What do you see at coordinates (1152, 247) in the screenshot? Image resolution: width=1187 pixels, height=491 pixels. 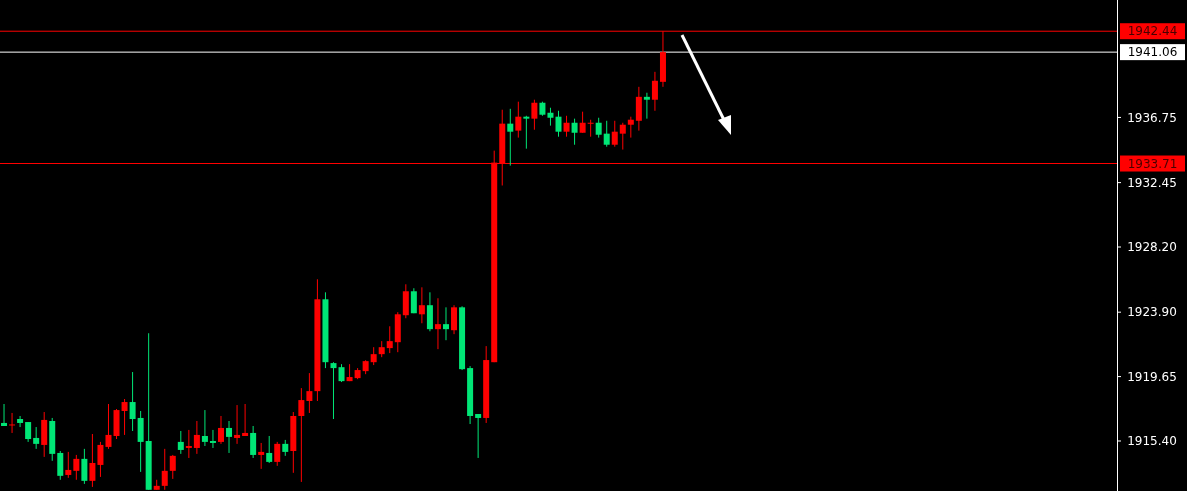 I see `y-tick-label: 1928.20` at bounding box center [1152, 247].